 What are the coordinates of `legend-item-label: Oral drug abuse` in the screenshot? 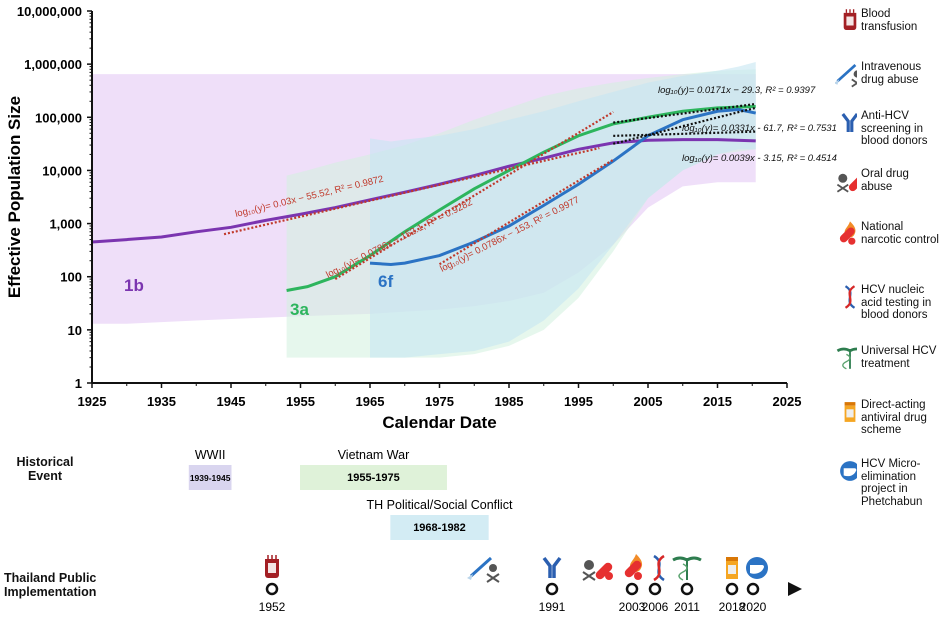 It's located at (885, 180).